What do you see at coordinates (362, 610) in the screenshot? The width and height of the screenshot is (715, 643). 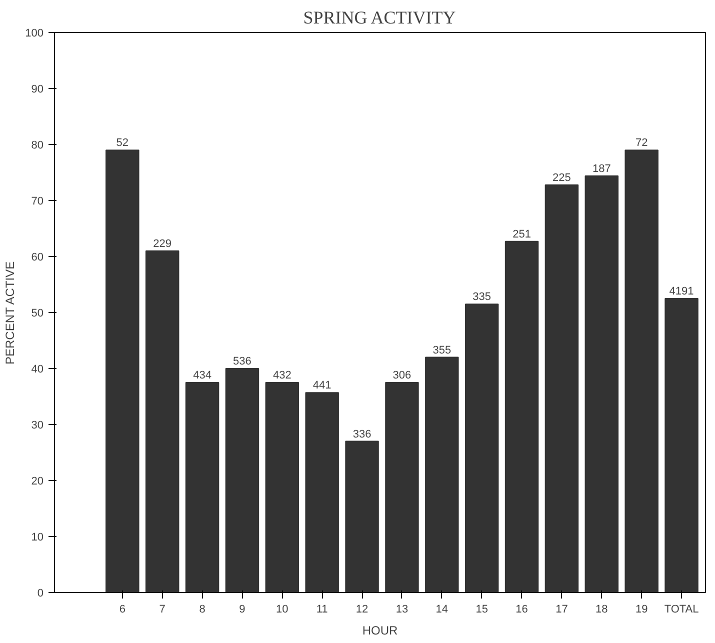 I see `x-tick-label: 12` at bounding box center [362, 610].